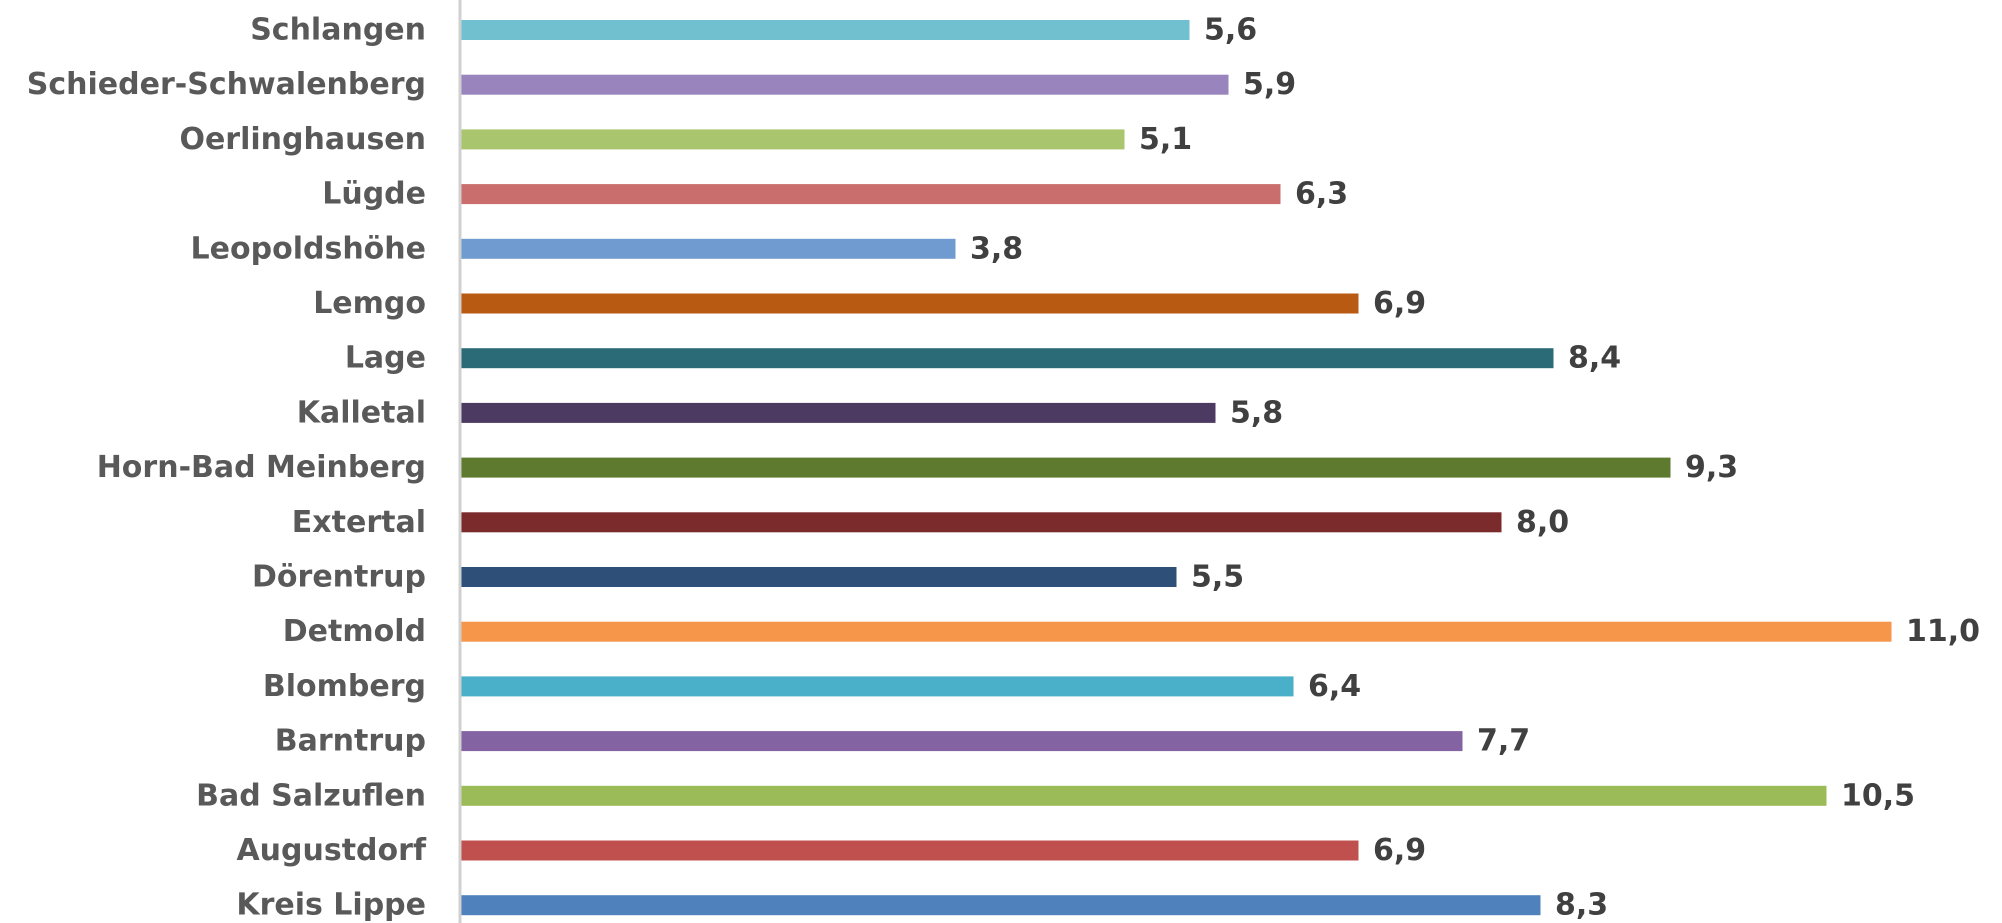 This screenshot has width=2002, height=923. What do you see at coordinates (1321, 194) in the screenshot?
I see `value-label-luegde: 6,3` at bounding box center [1321, 194].